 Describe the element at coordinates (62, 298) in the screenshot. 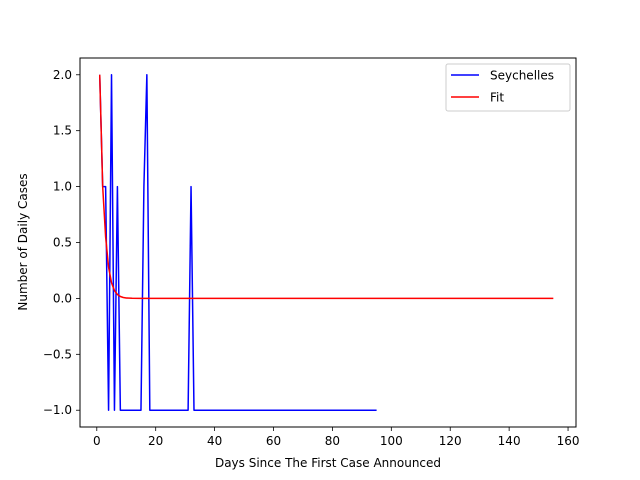

I see `y-tick-label: 0.0` at that location.